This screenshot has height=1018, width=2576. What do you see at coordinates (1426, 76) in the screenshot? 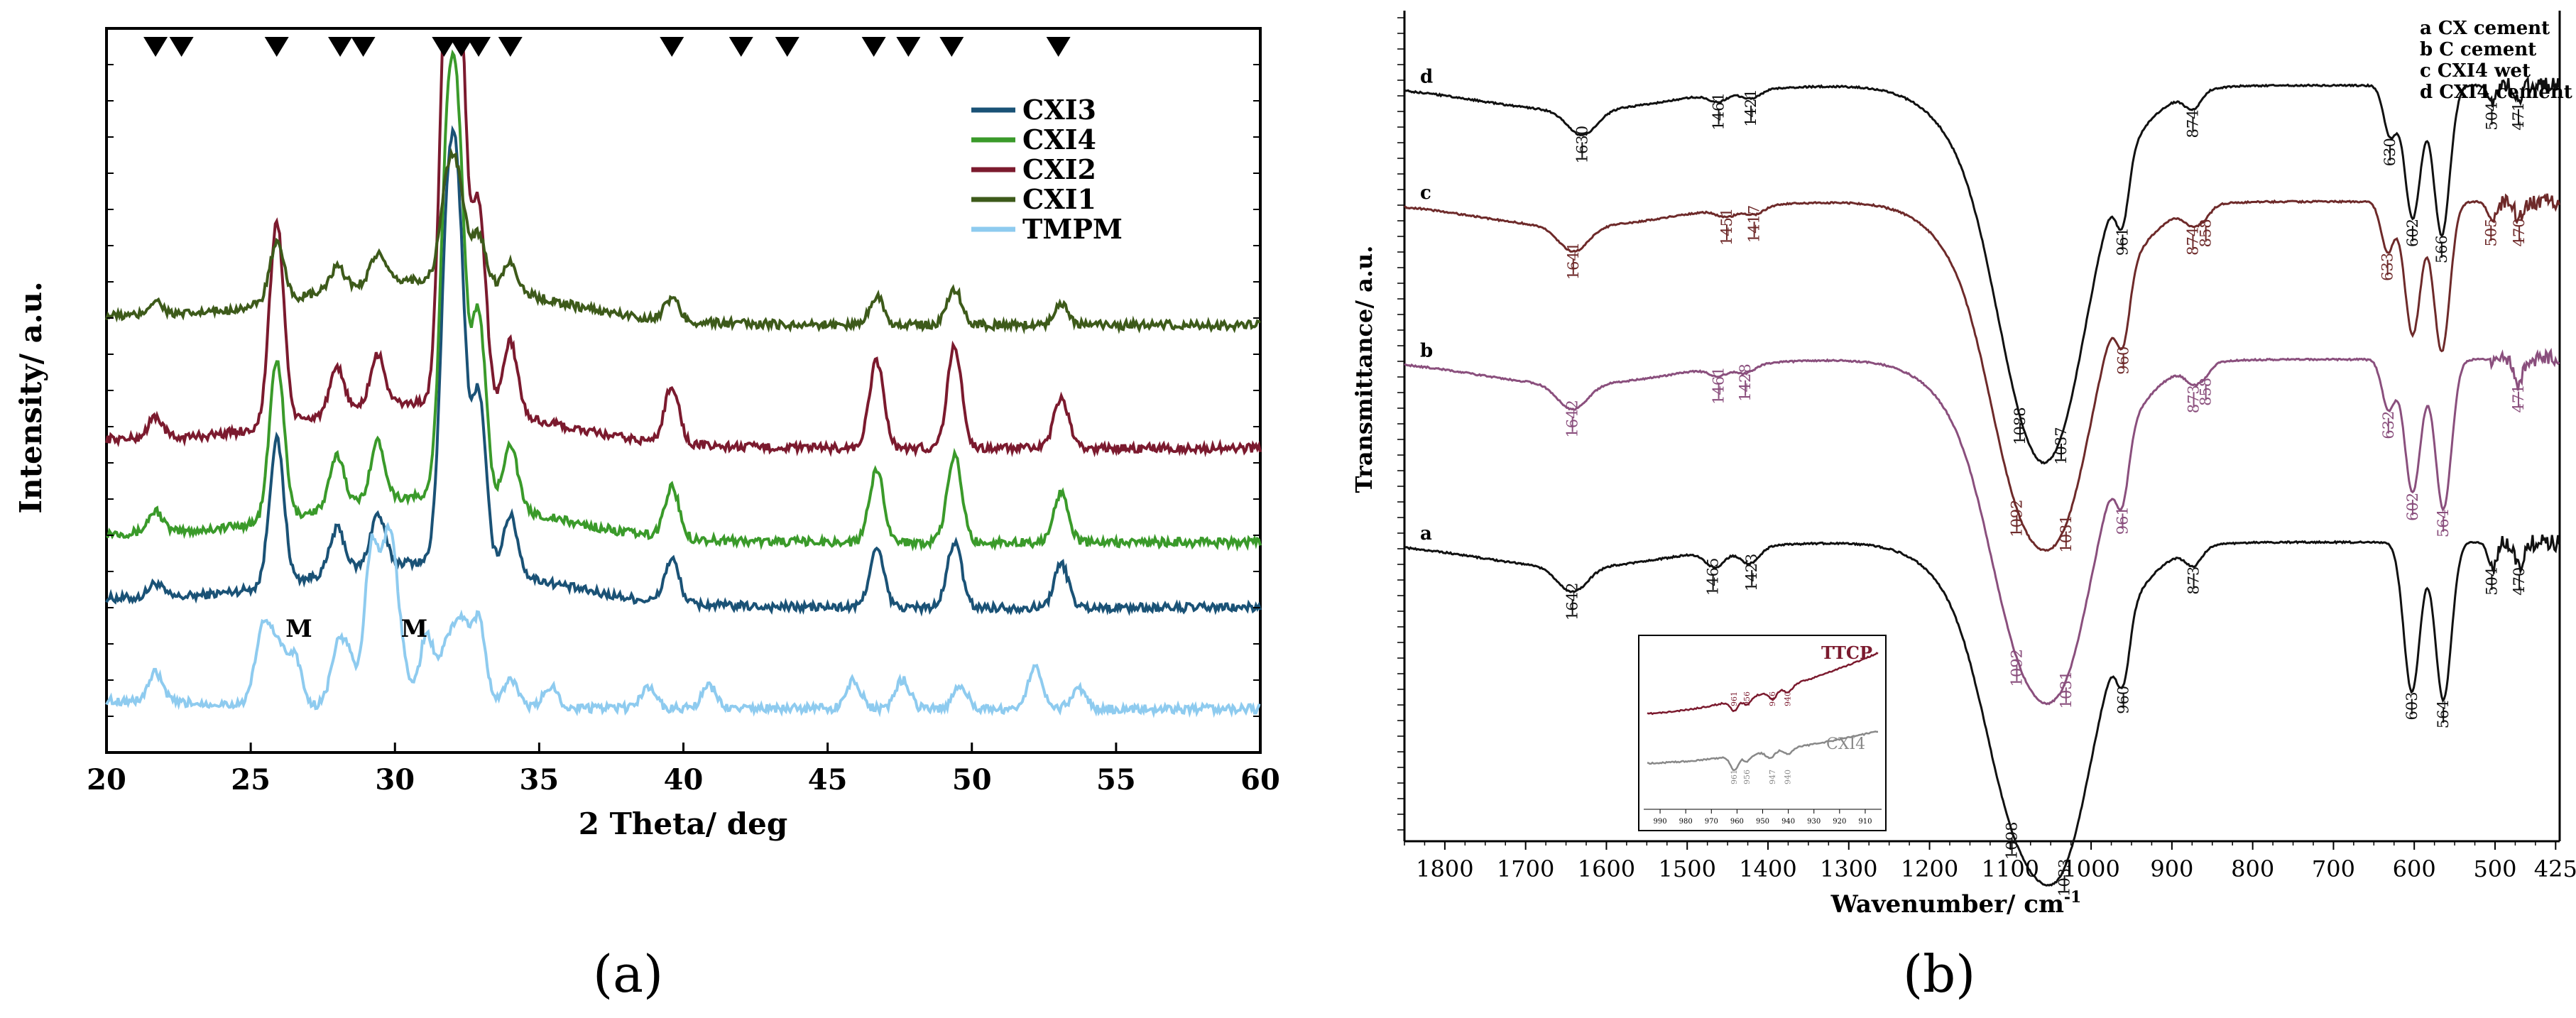
I see `ftir-trace-letter-d: d` at bounding box center [1426, 76].